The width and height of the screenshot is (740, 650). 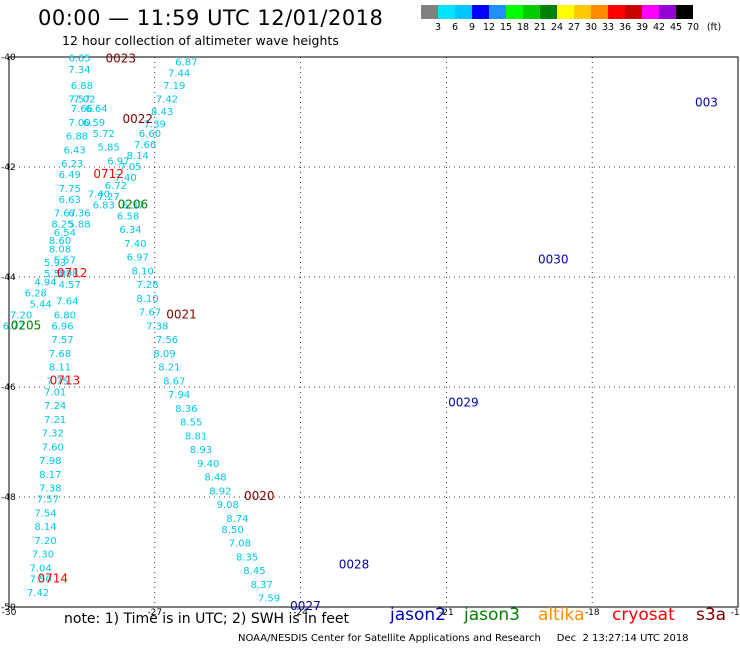 What do you see at coordinates (53, 447) in the screenshot?
I see `wave-height-value: 7.60` at bounding box center [53, 447].